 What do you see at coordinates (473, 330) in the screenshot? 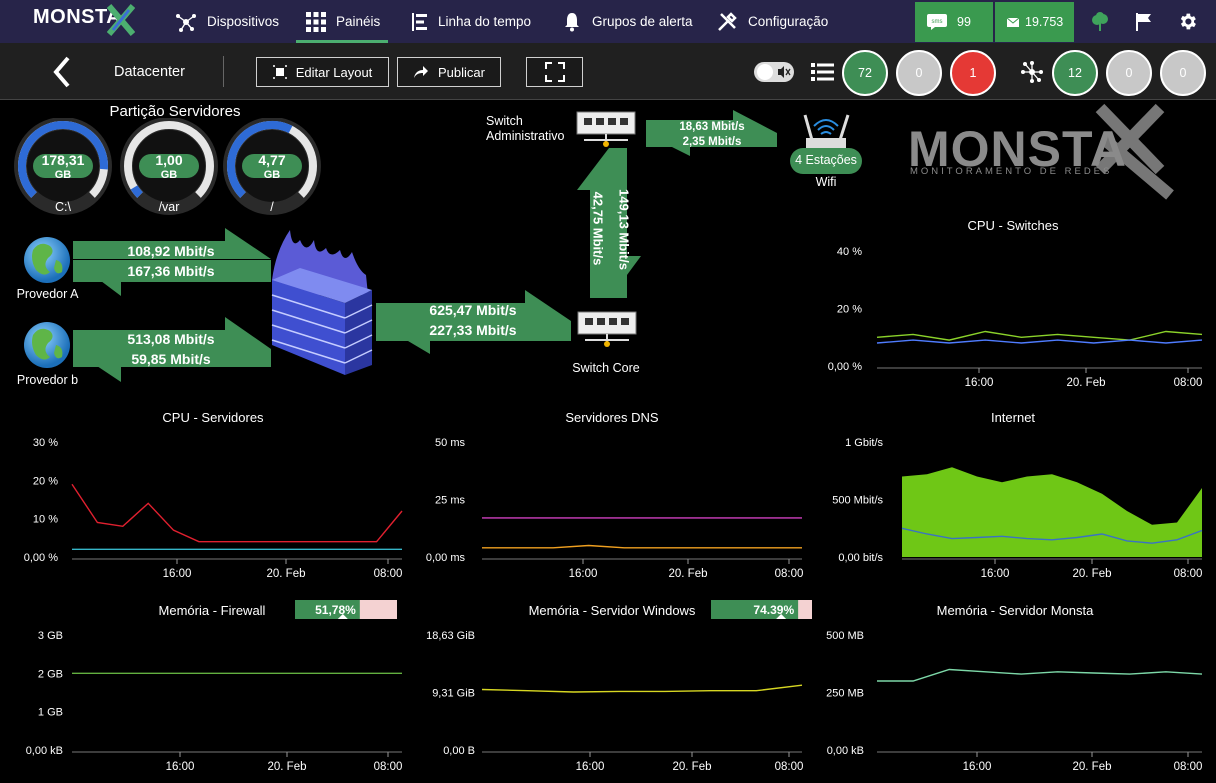
I see `firewall-out-rate: 227,33 Mbit/s` at bounding box center [473, 330].